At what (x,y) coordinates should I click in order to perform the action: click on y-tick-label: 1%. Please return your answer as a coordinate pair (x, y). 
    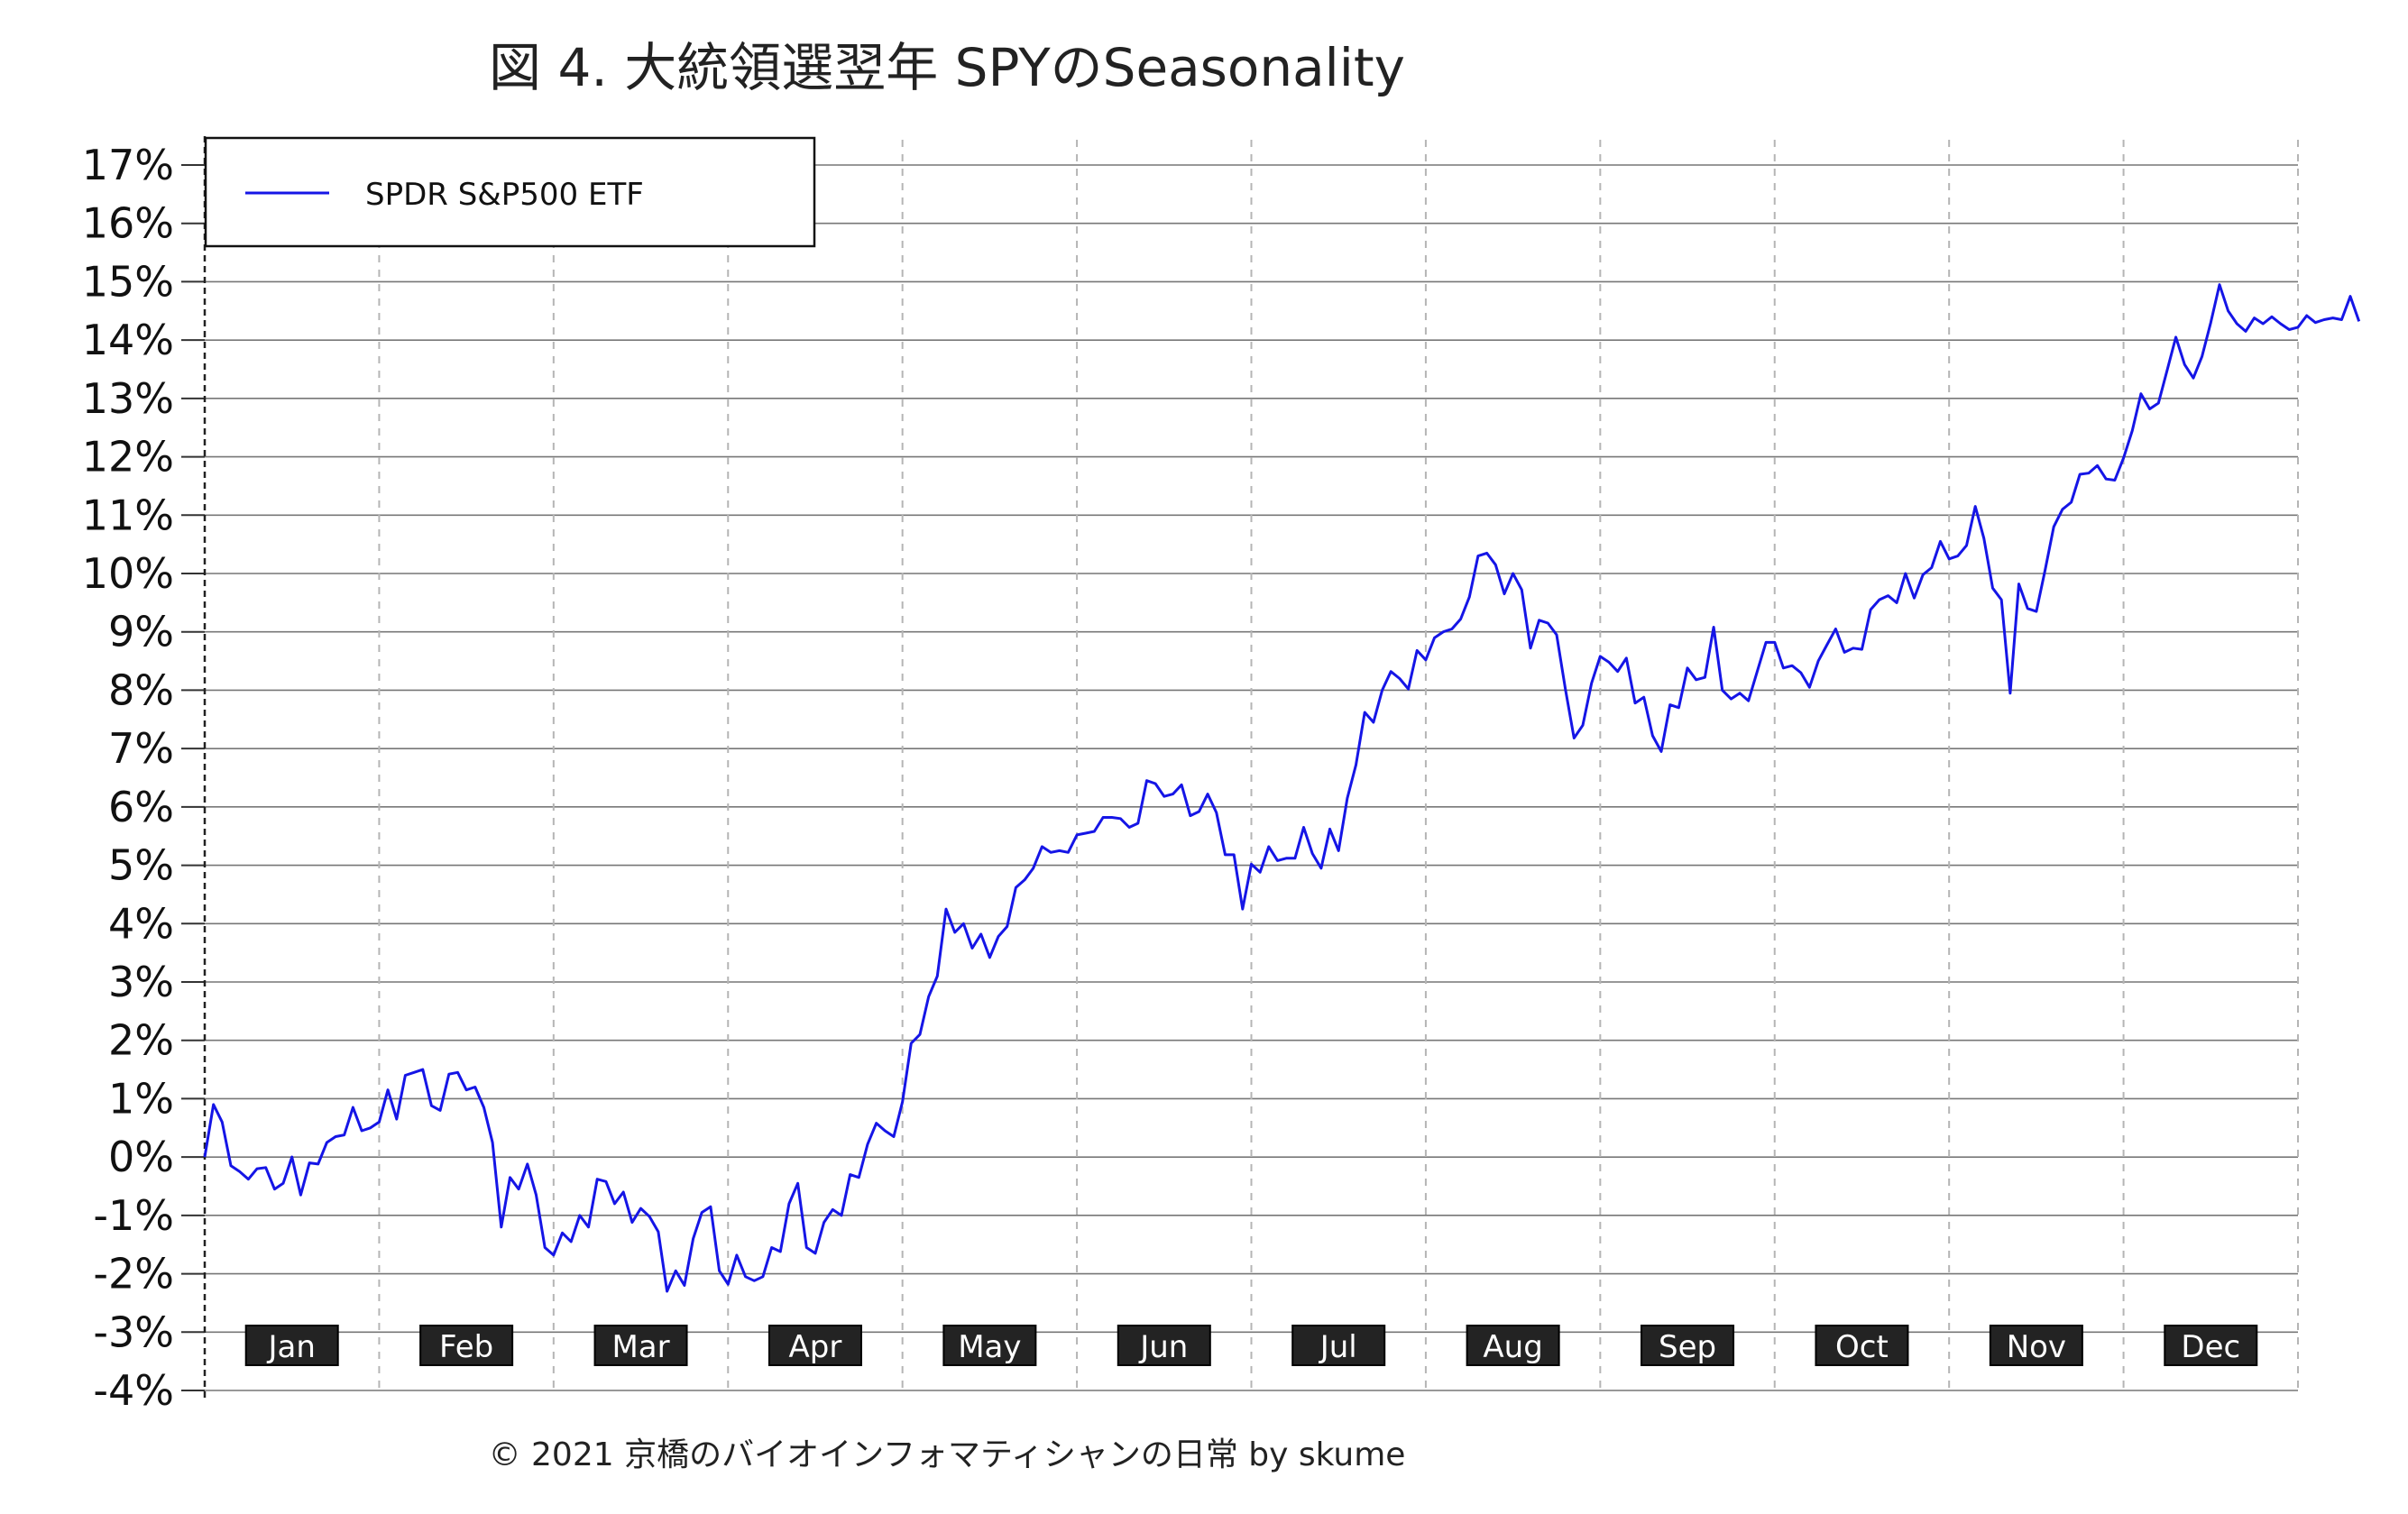
    Looking at the image, I should click on (141, 1099).